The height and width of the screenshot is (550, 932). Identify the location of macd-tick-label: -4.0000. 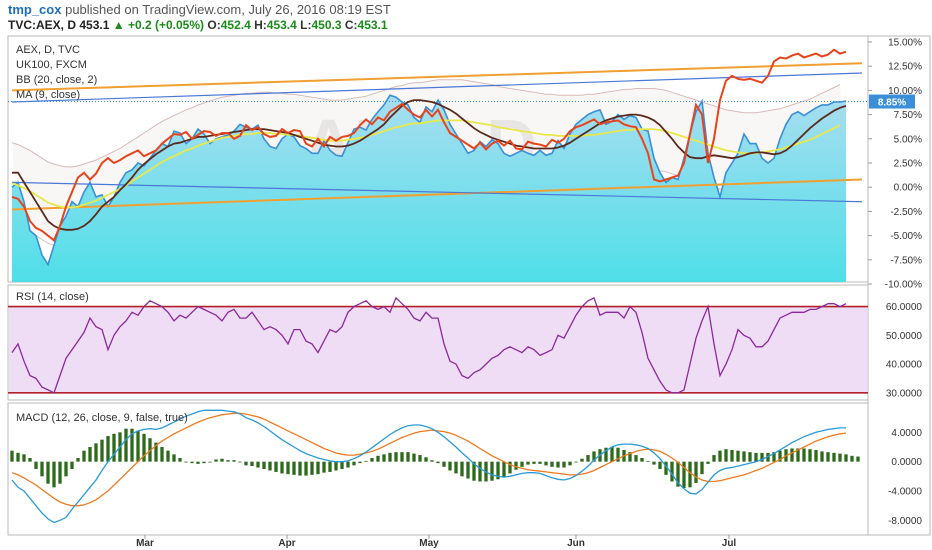
(905, 492).